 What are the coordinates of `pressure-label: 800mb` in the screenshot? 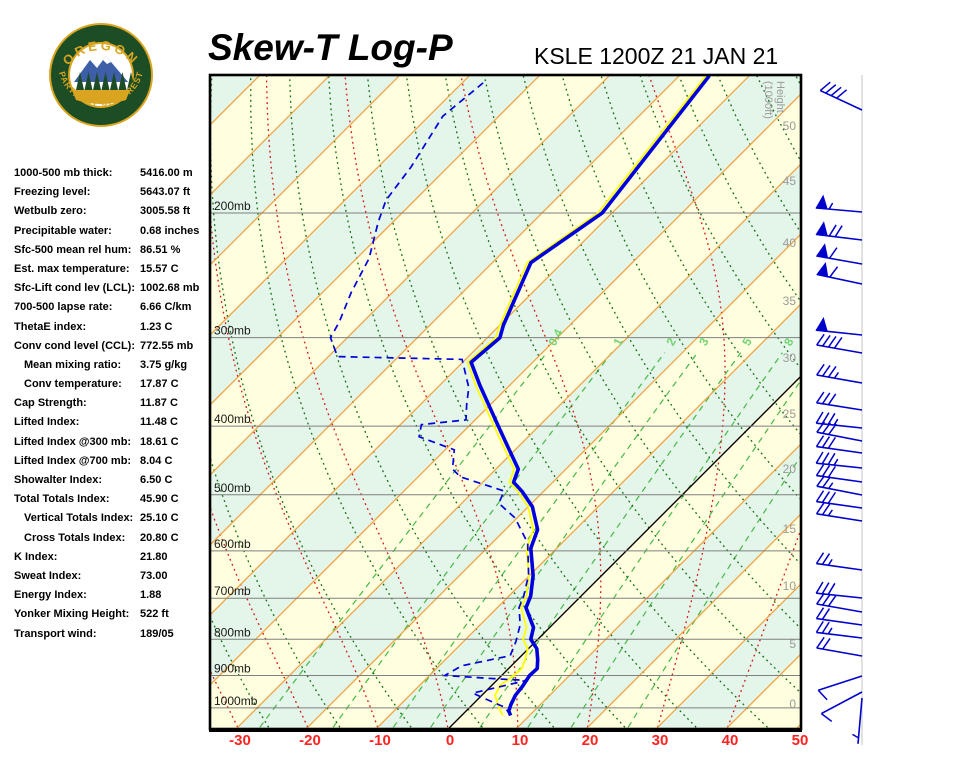 It's located at (232, 632).